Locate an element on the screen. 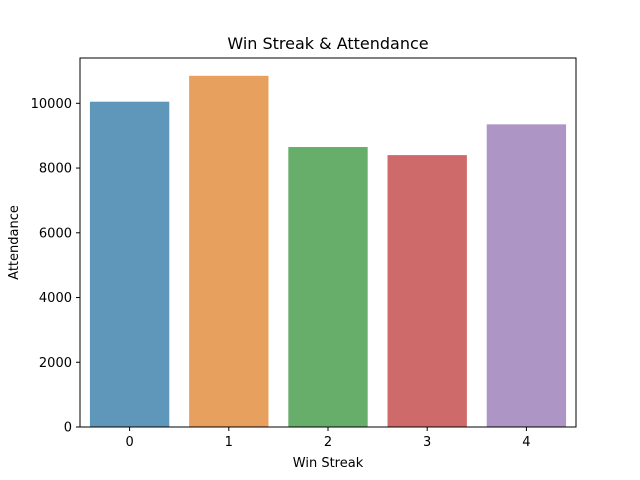 The height and width of the screenshot is (480, 640). x-tick-label: 0 is located at coordinates (129, 442).